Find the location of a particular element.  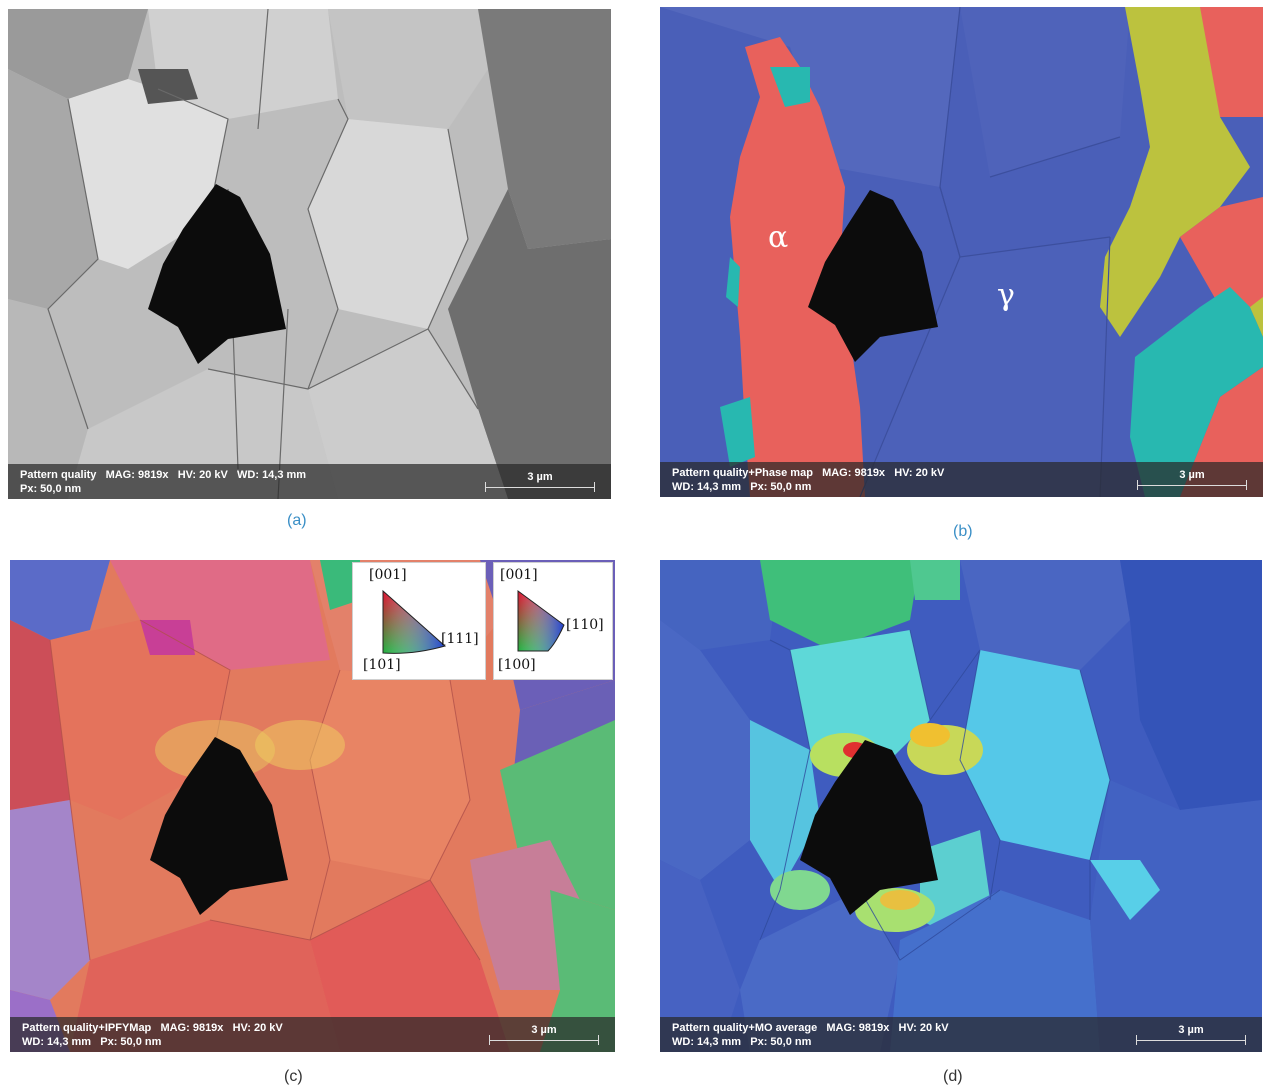

ipf-legend-fcc: [001] [111] [101] is located at coordinates (419, 621).